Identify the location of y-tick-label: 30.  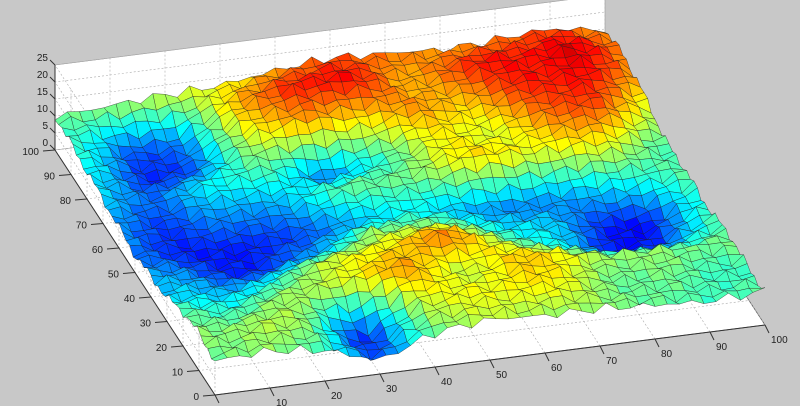
(146, 324).